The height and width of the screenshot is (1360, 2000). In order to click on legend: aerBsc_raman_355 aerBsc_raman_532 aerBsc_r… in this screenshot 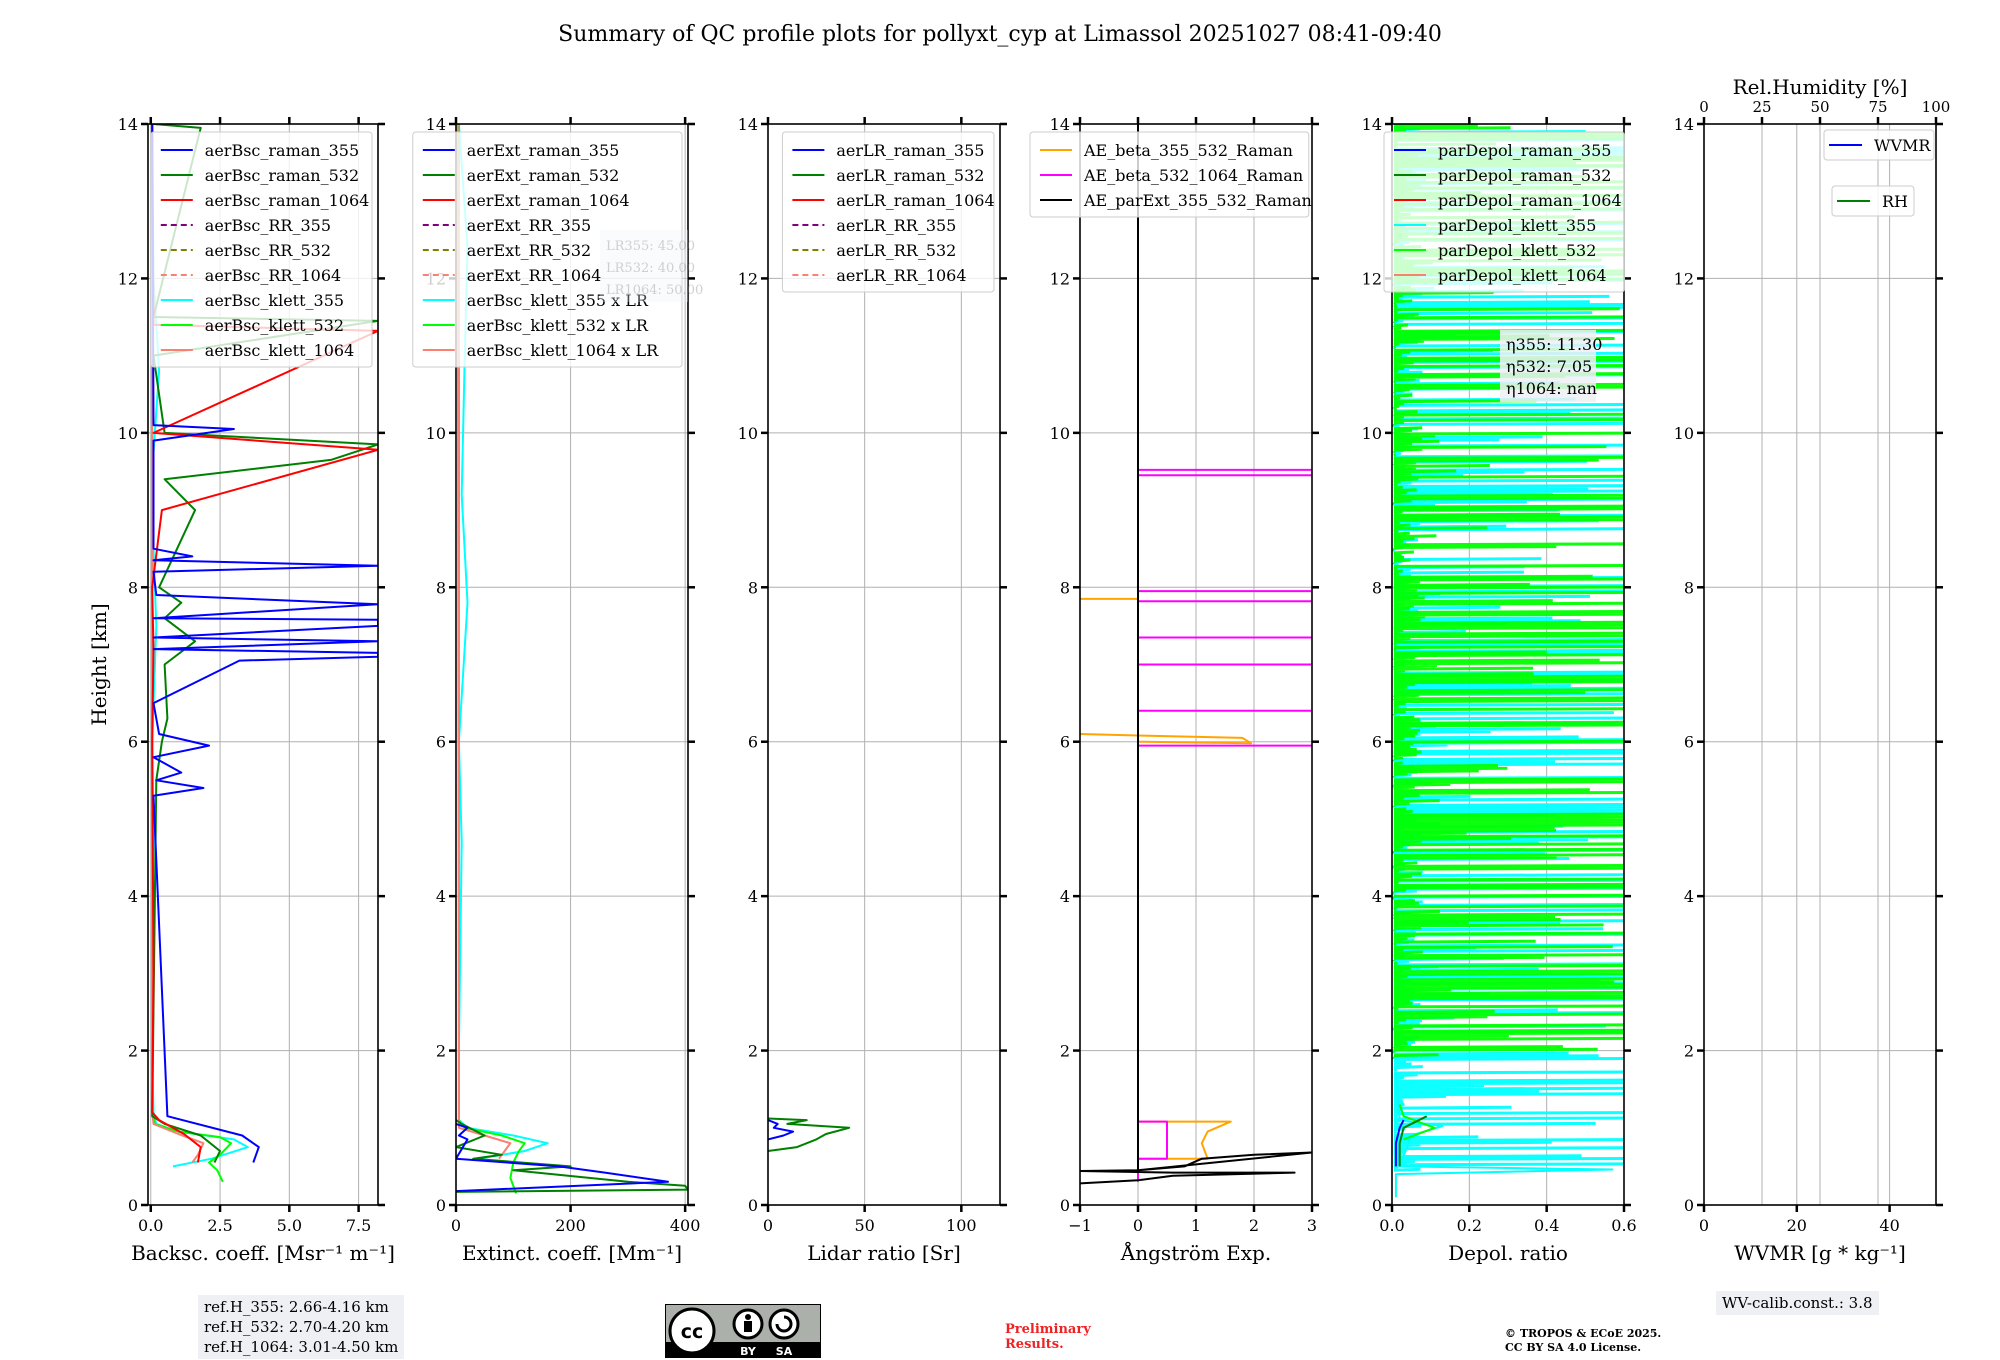, I will do `click(261, 249)`.